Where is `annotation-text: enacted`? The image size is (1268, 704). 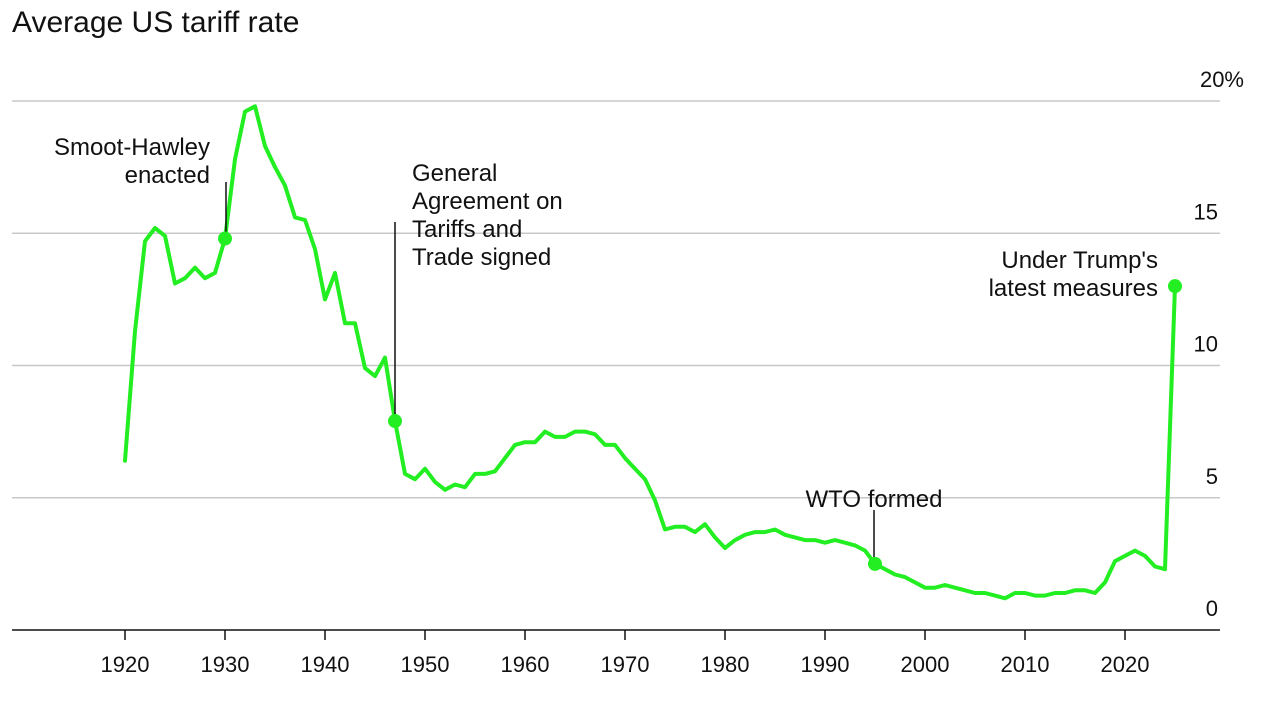 annotation-text: enacted is located at coordinates (167, 175).